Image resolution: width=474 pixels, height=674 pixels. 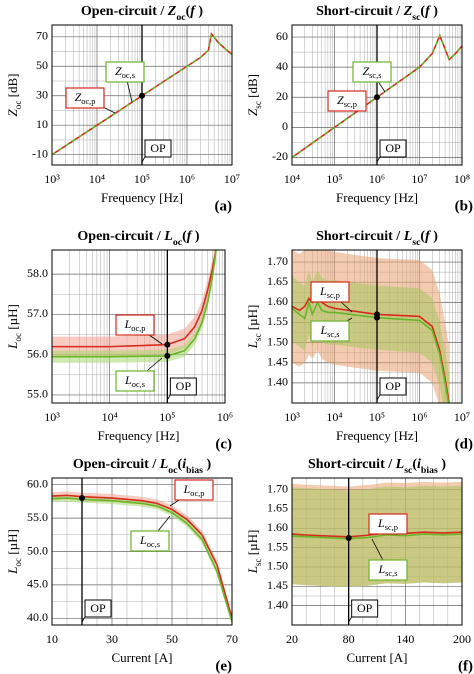 I want to click on x-tick-label: 140, so click(x=405, y=639).